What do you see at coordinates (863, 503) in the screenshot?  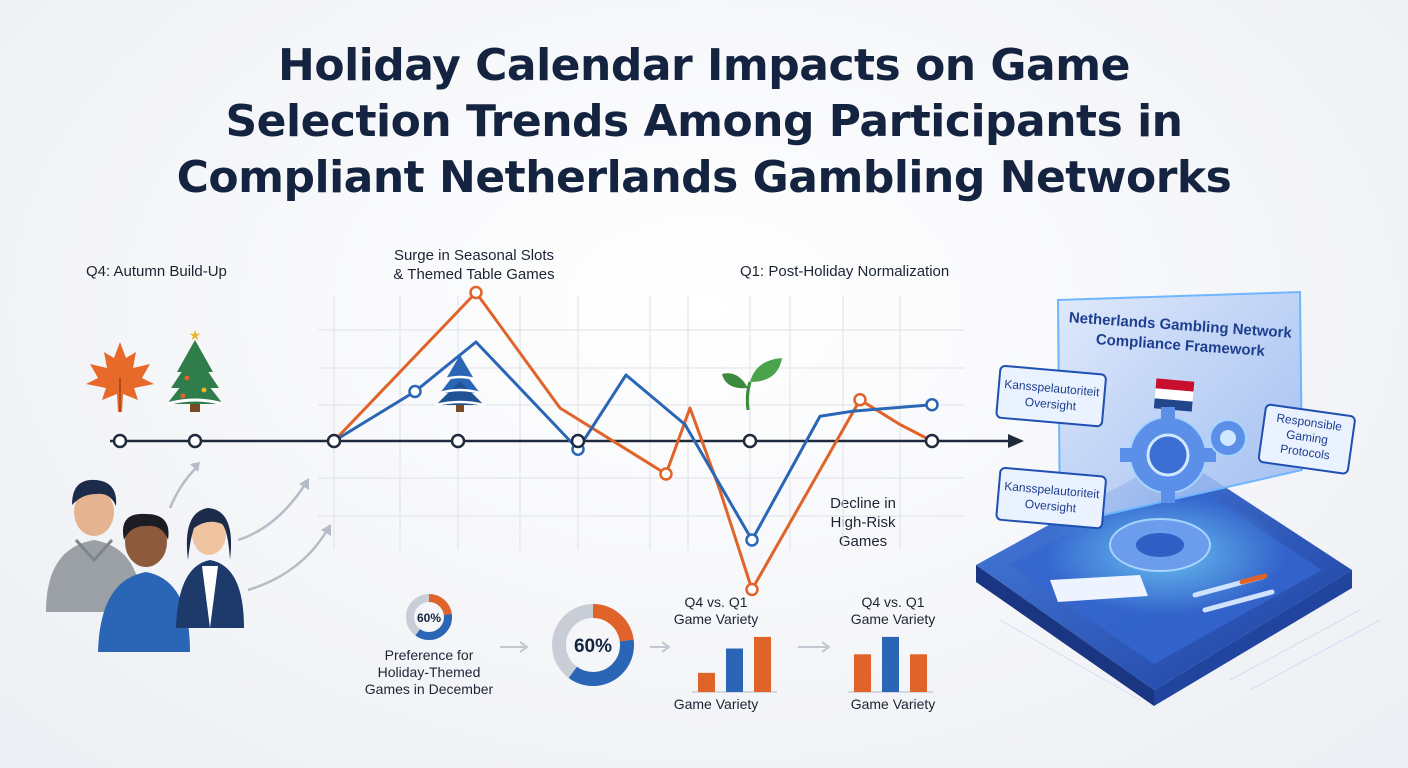 I see `decline-label-line-1: Decline in` at bounding box center [863, 503].